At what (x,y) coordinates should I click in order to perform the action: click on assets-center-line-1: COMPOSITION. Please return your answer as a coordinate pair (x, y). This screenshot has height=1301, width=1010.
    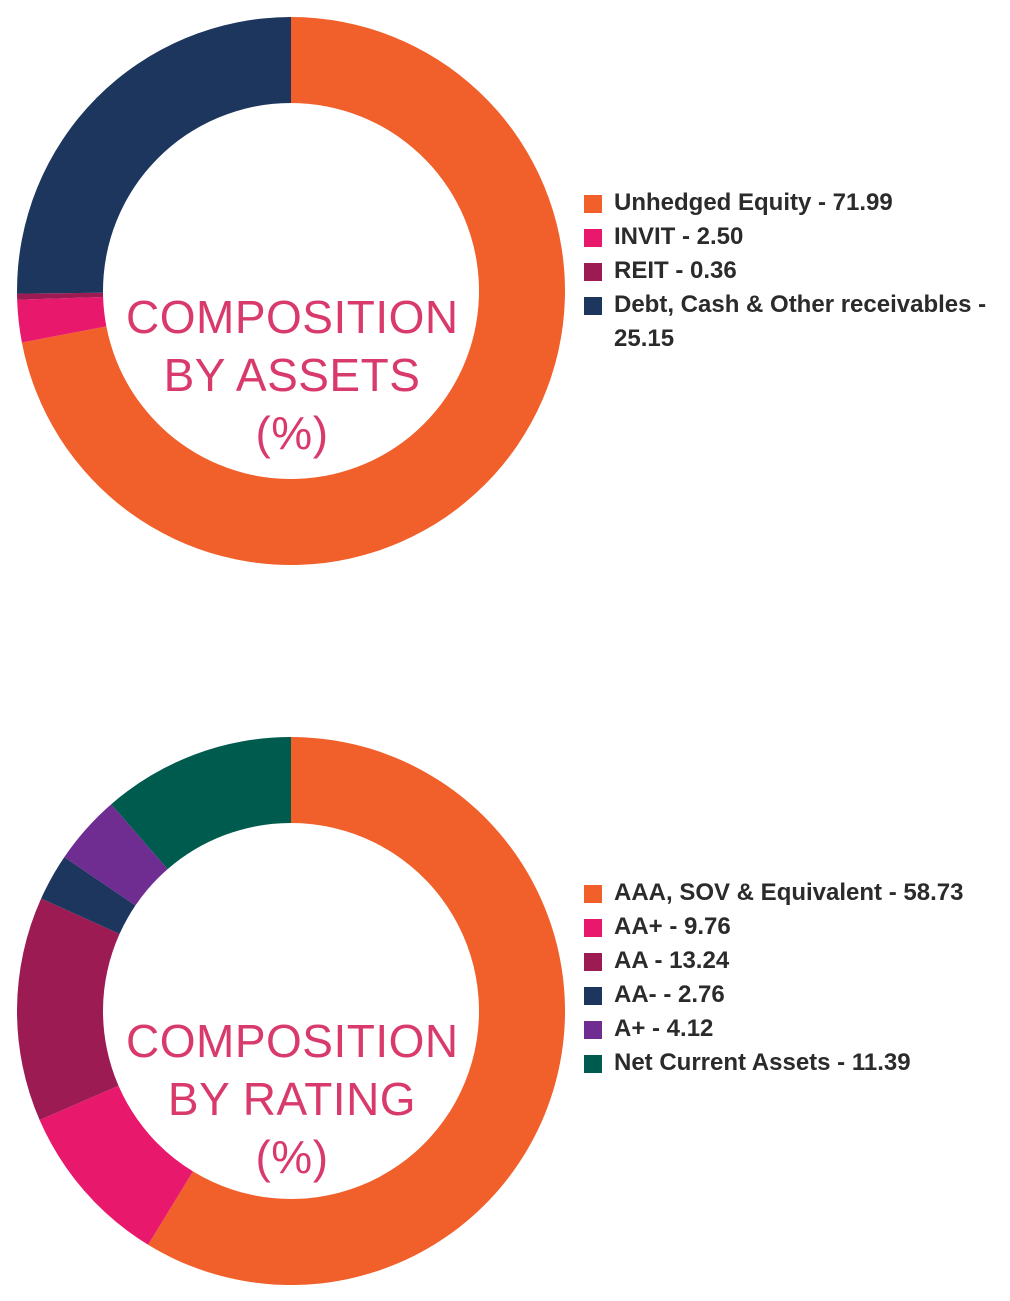
    Looking at the image, I should click on (292, 317).